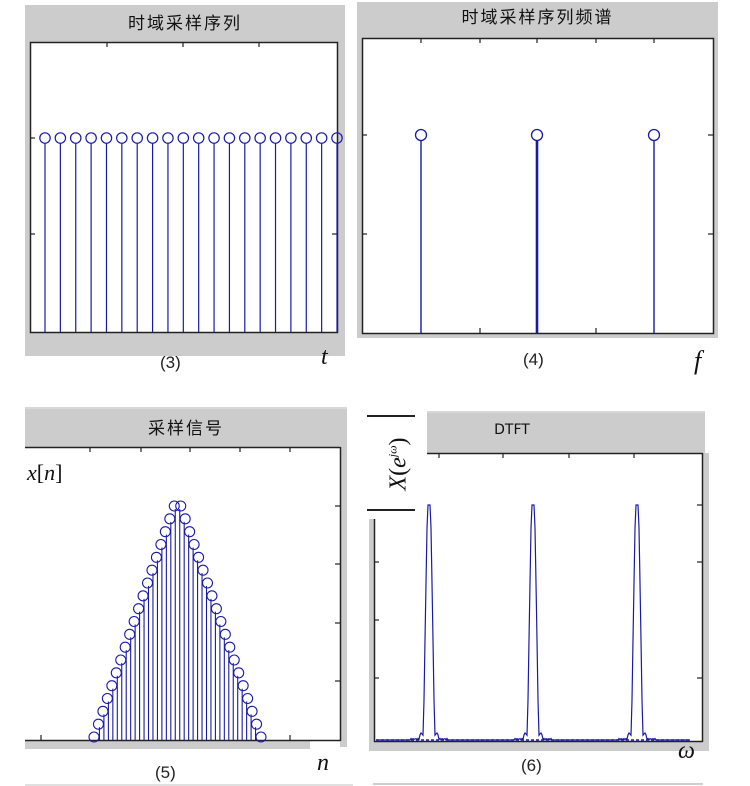 This screenshot has height=786, width=750. Describe the element at coordinates (189, 785) in the screenshot. I see `figure-5-bottom-rule` at that location.